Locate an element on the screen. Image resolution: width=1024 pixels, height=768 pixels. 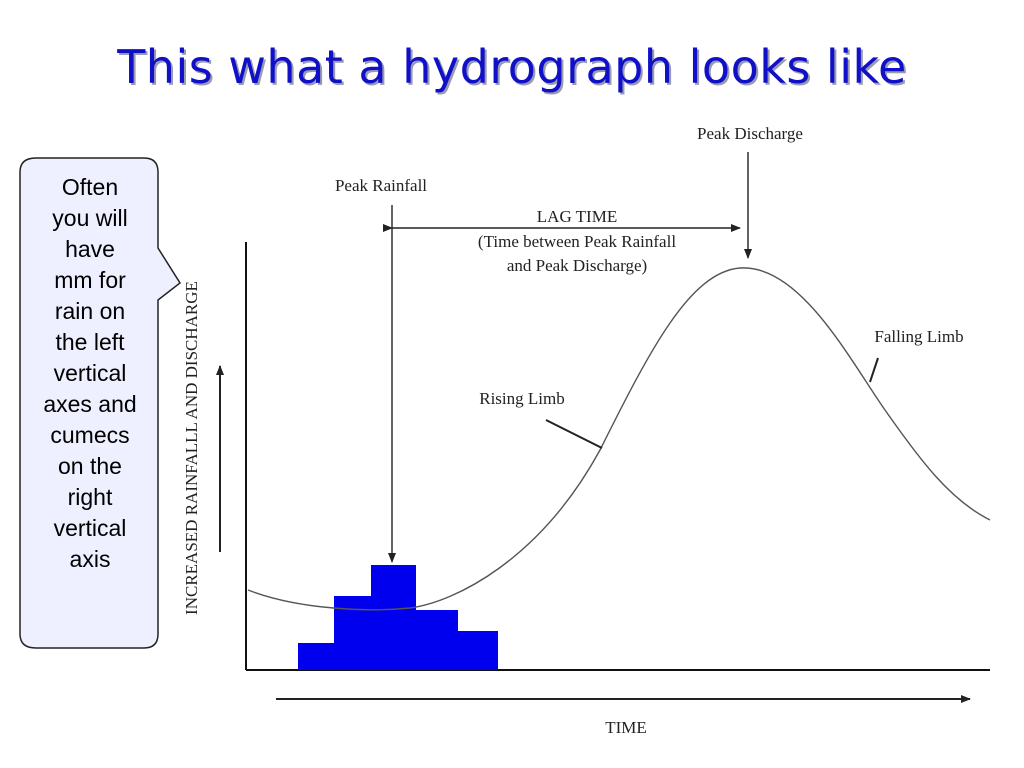
lag-time-description-line-2: and Peak Discharge) is located at coordinates (577, 265).